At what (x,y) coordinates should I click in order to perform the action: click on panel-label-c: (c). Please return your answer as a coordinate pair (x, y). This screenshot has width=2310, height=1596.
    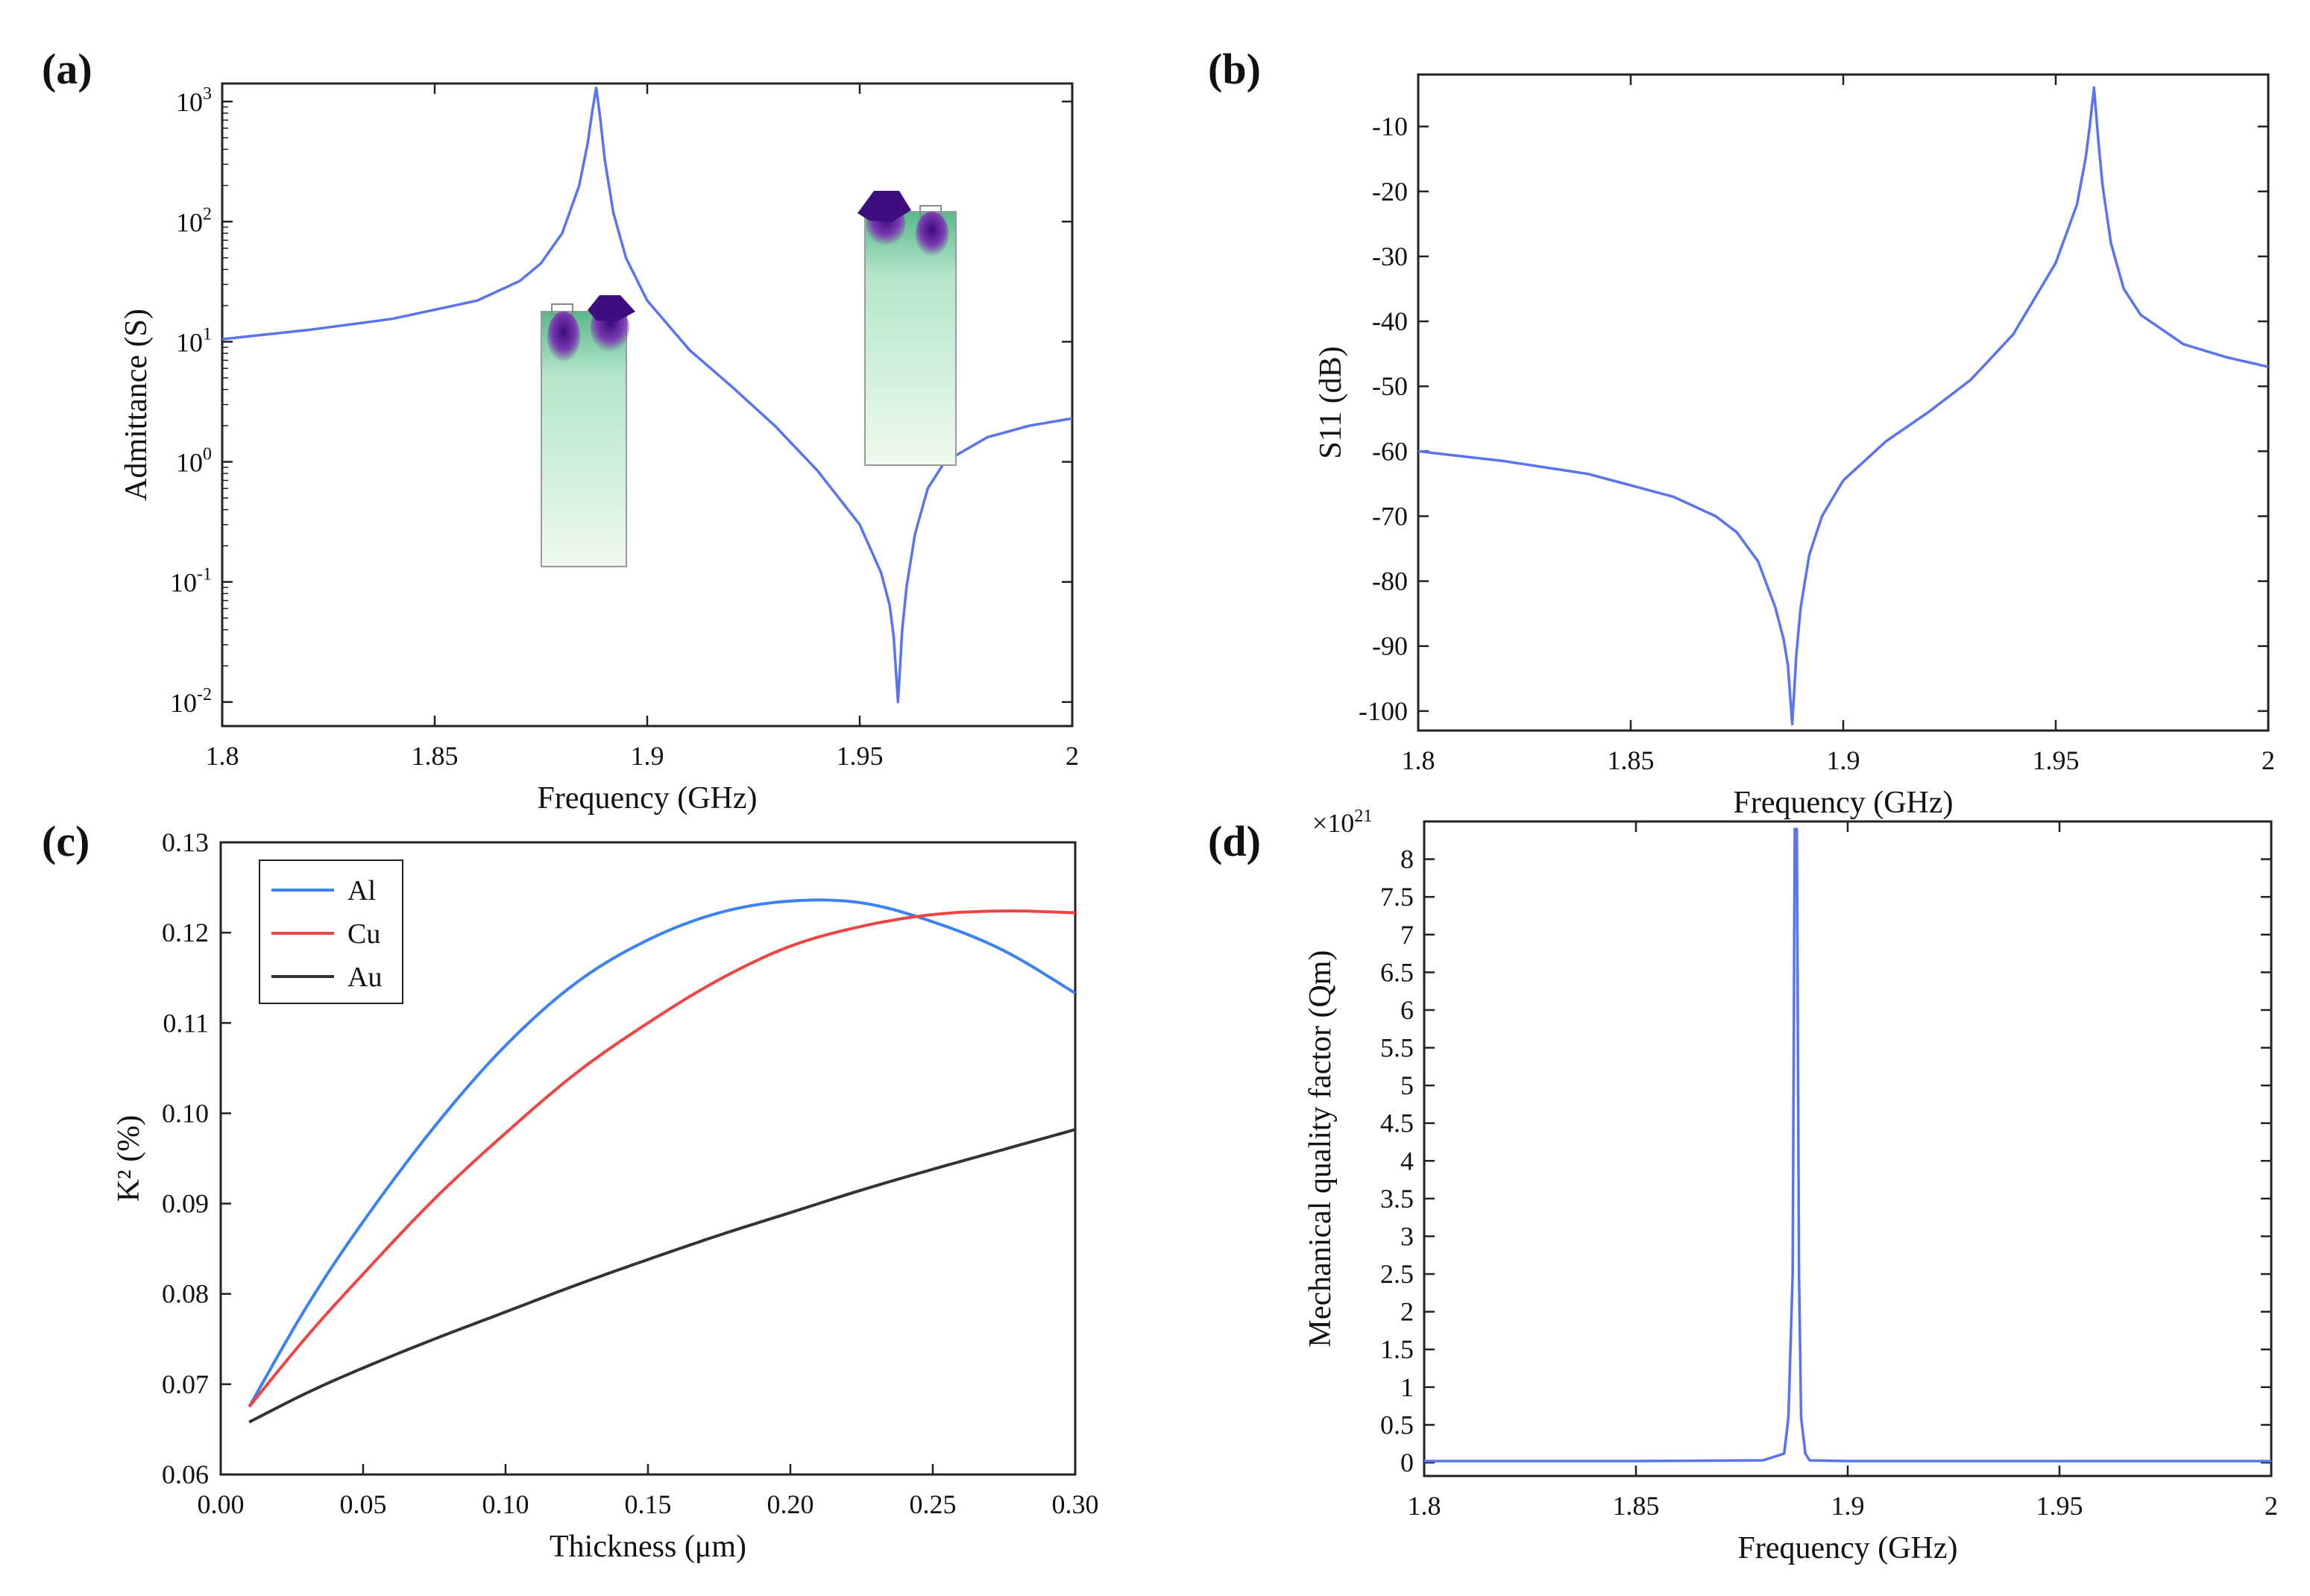
    Looking at the image, I should click on (66, 841).